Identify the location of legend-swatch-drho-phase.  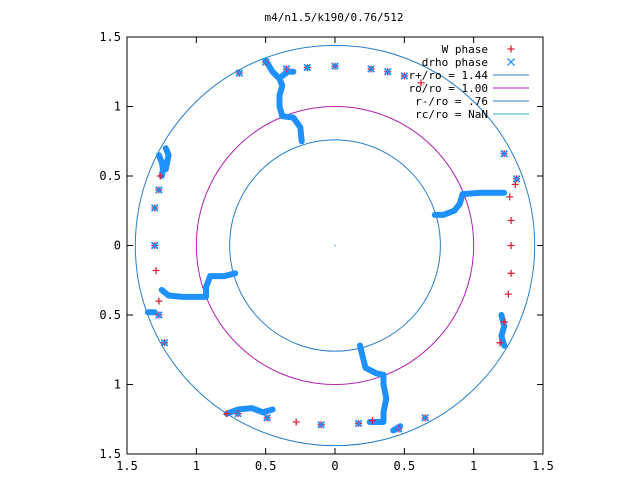
(511, 62).